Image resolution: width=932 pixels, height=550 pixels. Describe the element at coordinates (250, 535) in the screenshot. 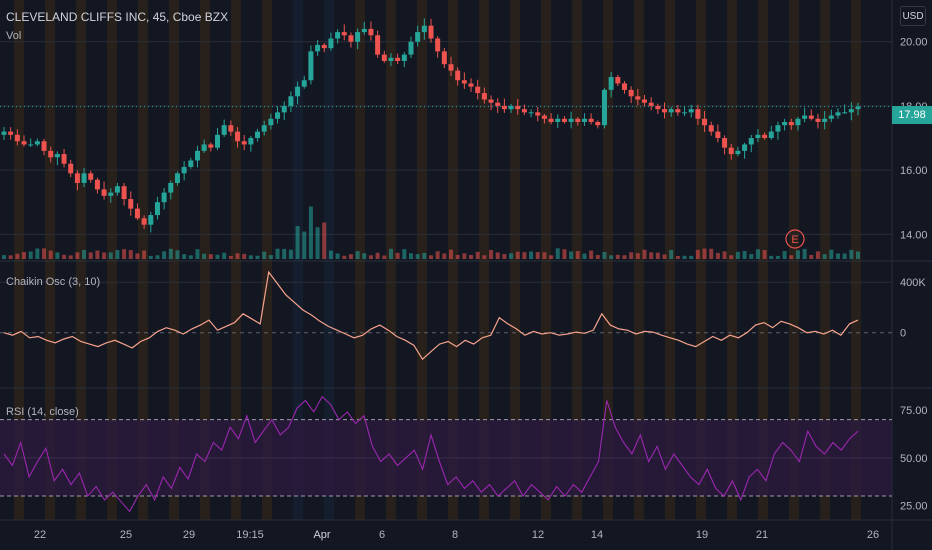

I see `x-tick-label: 19:15` at that location.